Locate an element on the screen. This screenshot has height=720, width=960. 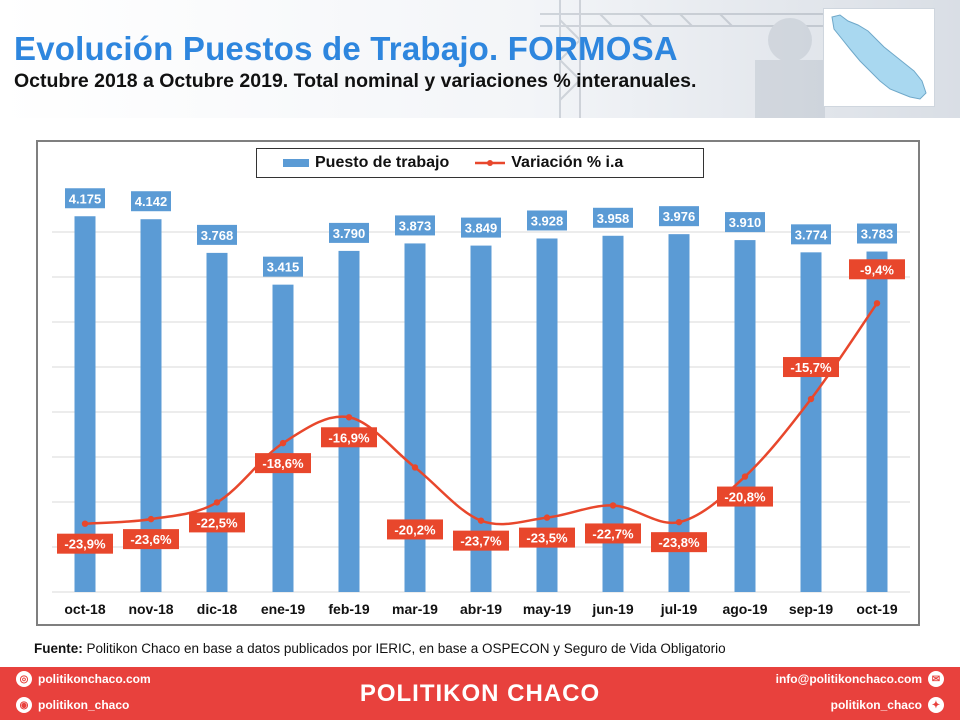
variation-value-label: -9,4% is located at coordinates (877, 269).